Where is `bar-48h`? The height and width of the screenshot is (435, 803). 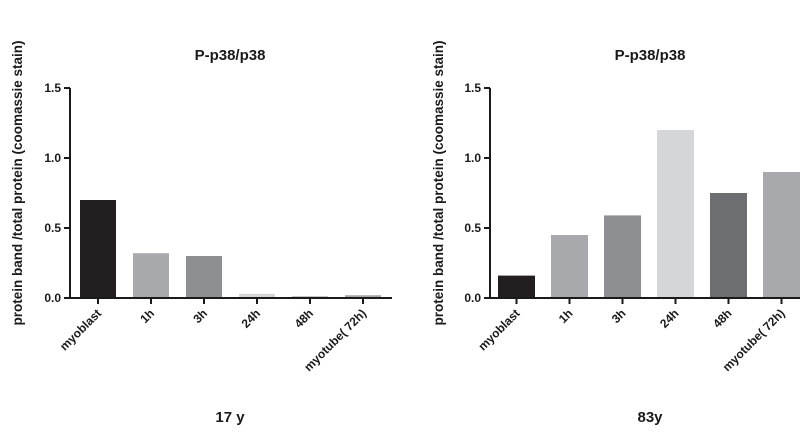 bar-48h is located at coordinates (728, 245).